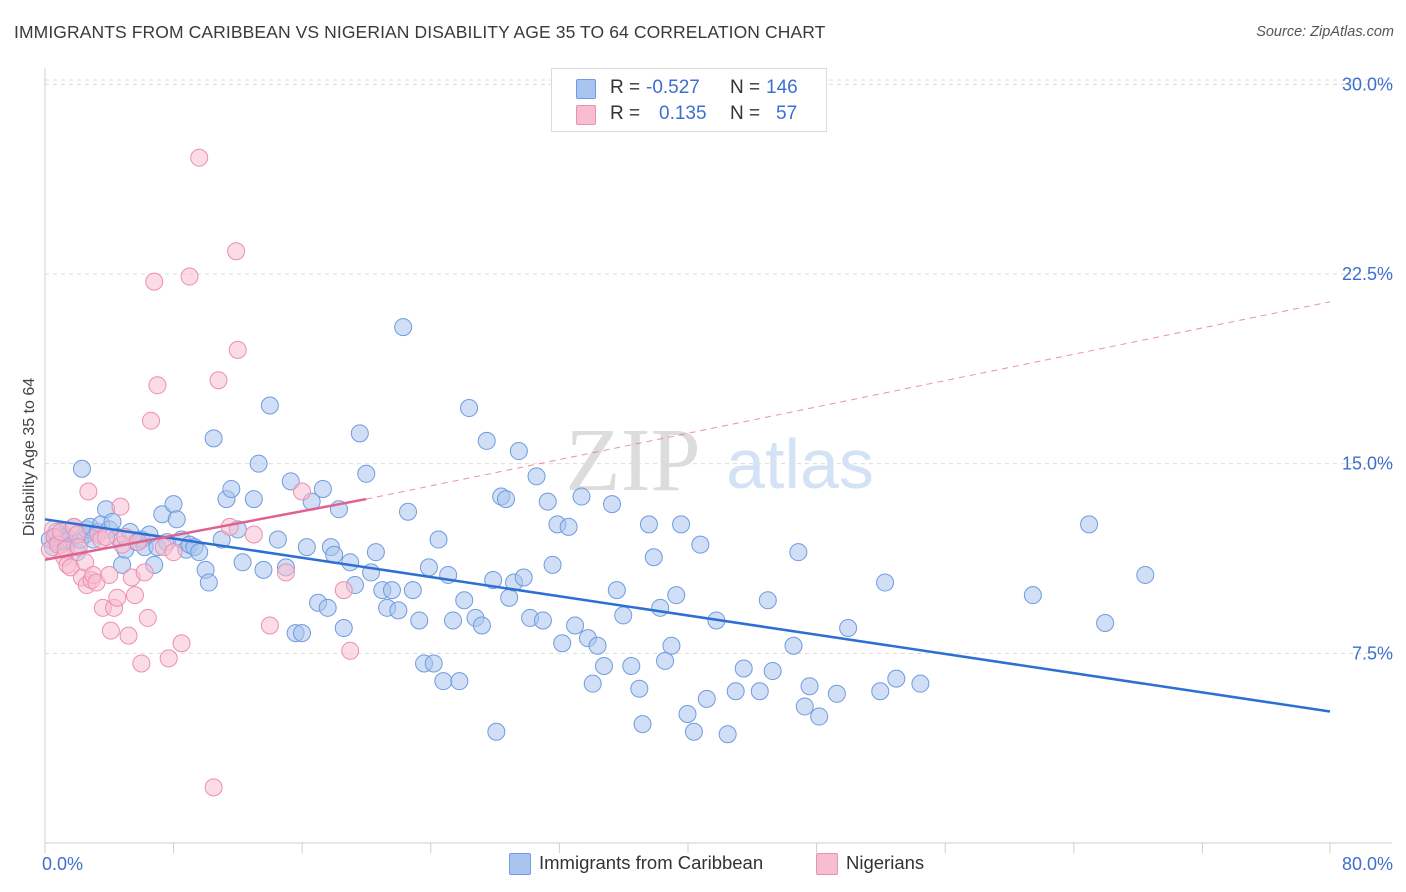  I want to click on y-tick-label: 15.0%, so click(1367, 464).